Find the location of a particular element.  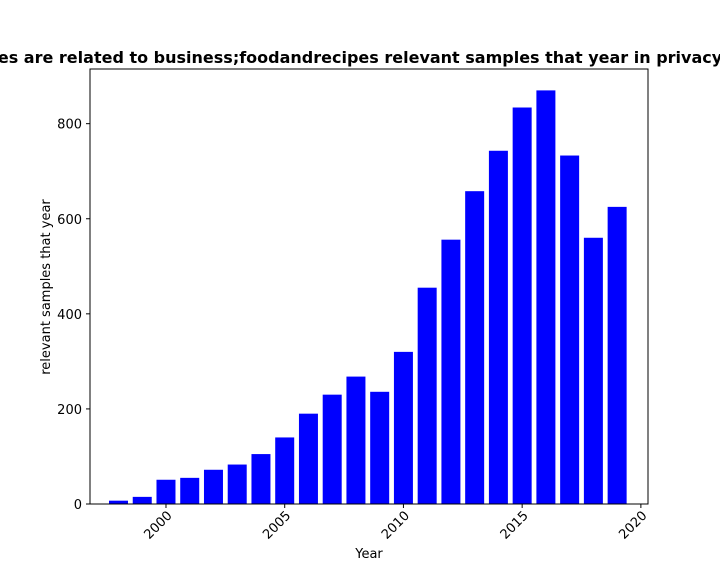

bar-2005 is located at coordinates (285, 470).